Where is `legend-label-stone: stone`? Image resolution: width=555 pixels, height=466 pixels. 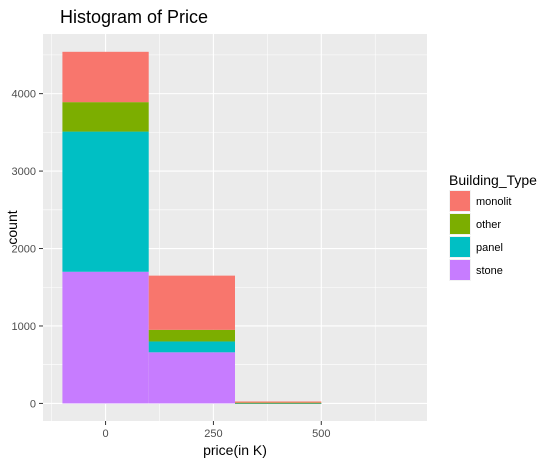
legend-label-stone: stone is located at coordinates (489, 271).